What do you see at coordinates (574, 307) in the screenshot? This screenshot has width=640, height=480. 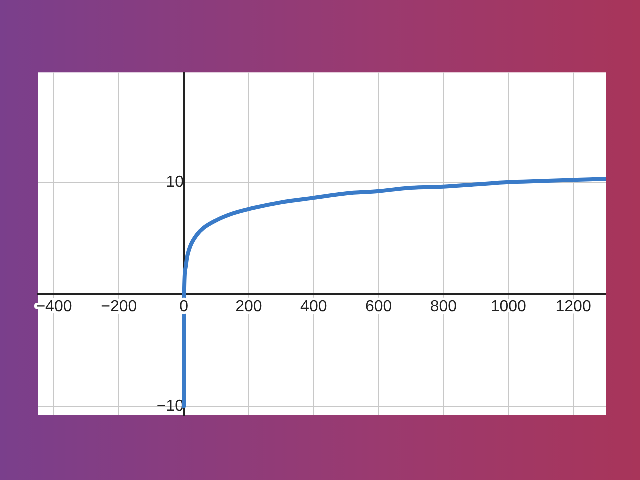 I see `x-tick-label: 1200` at bounding box center [574, 307].